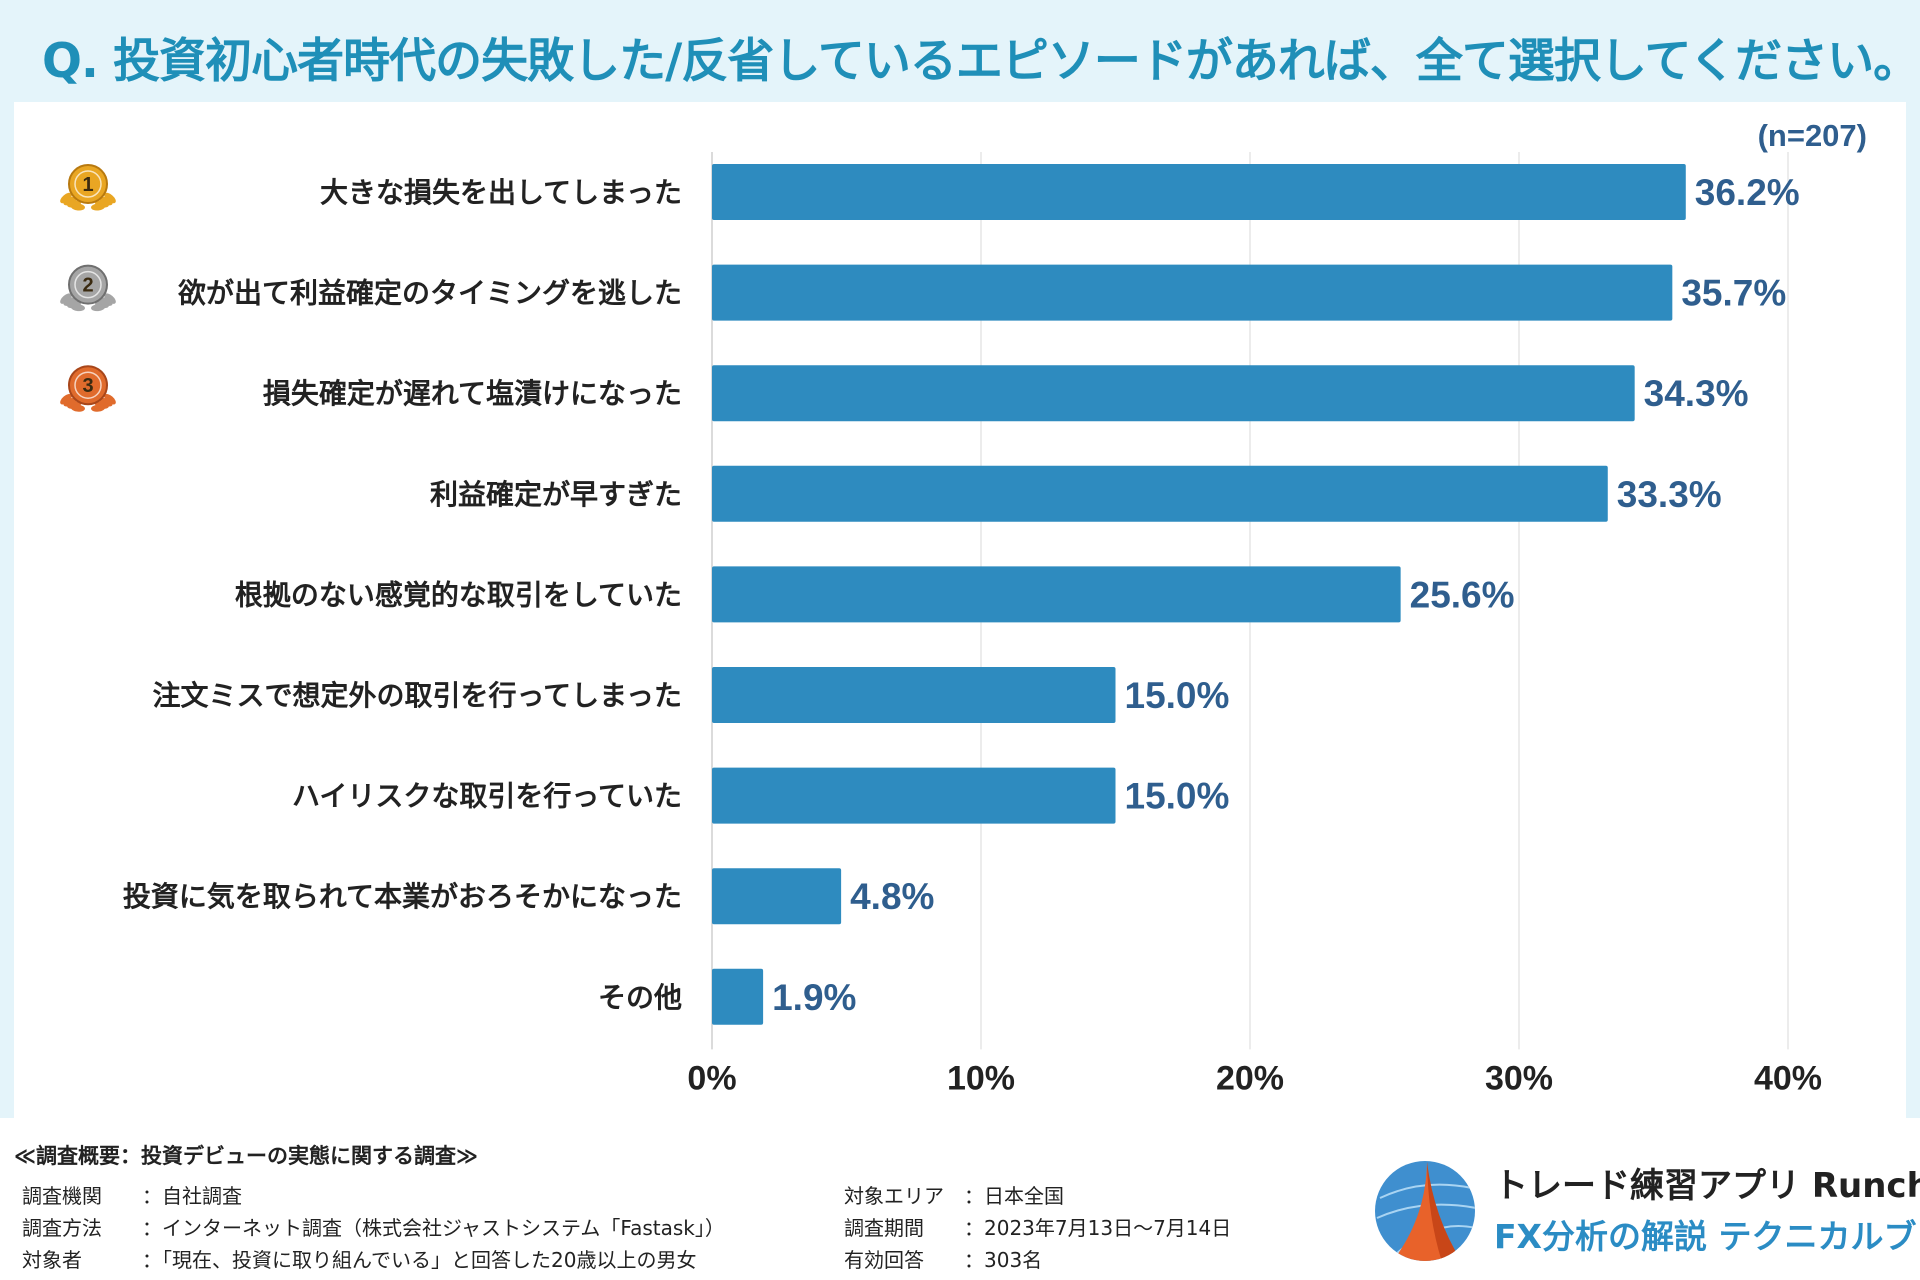  Describe the element at coordinates (1669, 494) in the screenshot. I see `bar-value-label: 33.3%` at that location.